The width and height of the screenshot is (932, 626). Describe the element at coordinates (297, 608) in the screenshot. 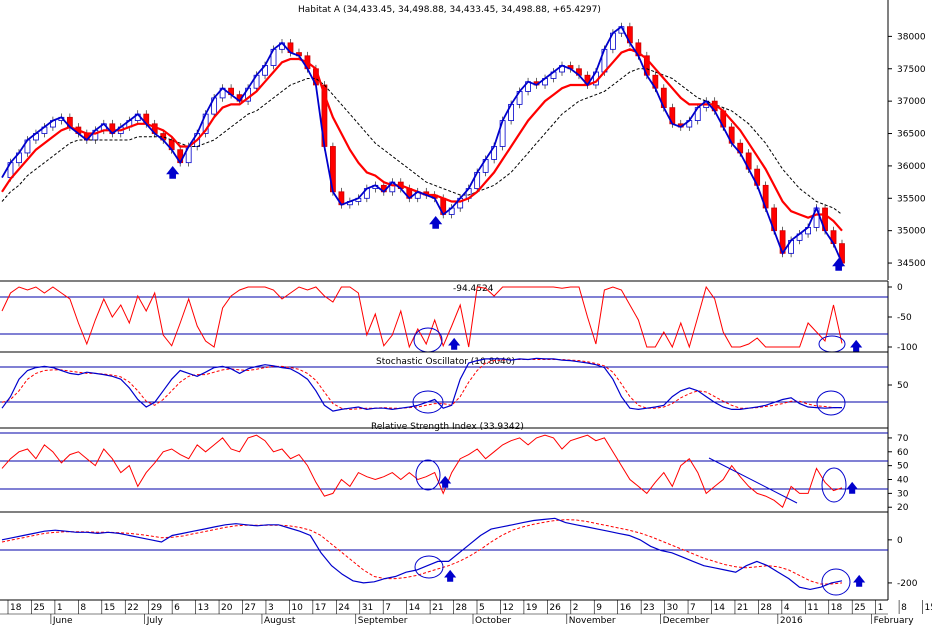

I see `x-day-label: 10` at that location.